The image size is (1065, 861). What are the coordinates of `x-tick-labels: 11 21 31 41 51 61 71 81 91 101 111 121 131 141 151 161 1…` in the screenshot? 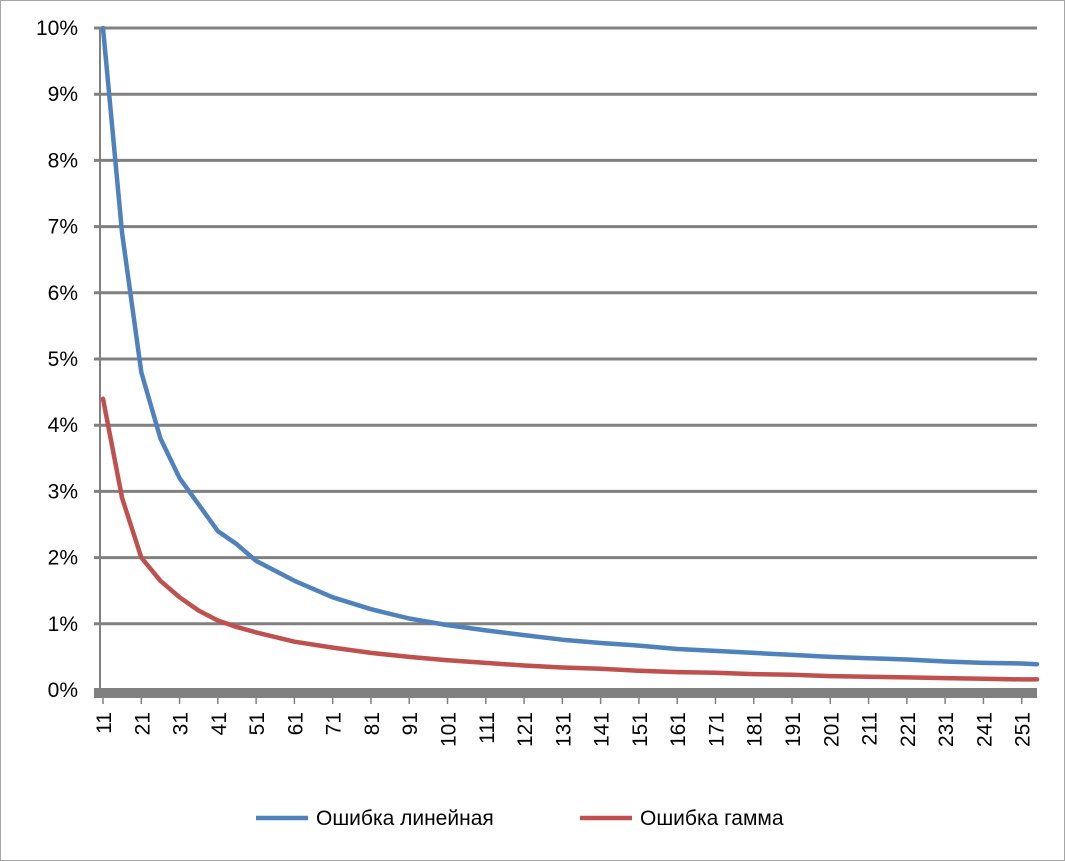 It's located at (564, 729).